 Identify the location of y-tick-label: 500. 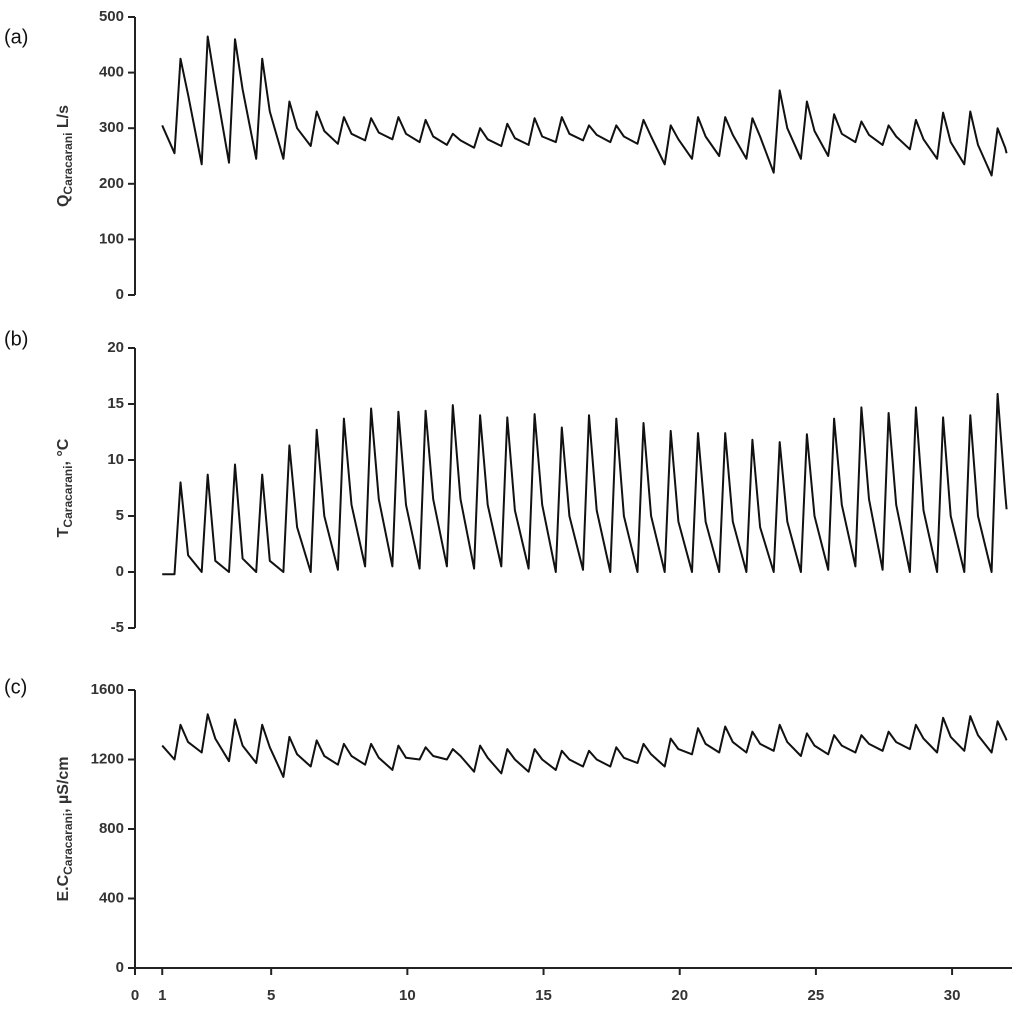
(111, 16).